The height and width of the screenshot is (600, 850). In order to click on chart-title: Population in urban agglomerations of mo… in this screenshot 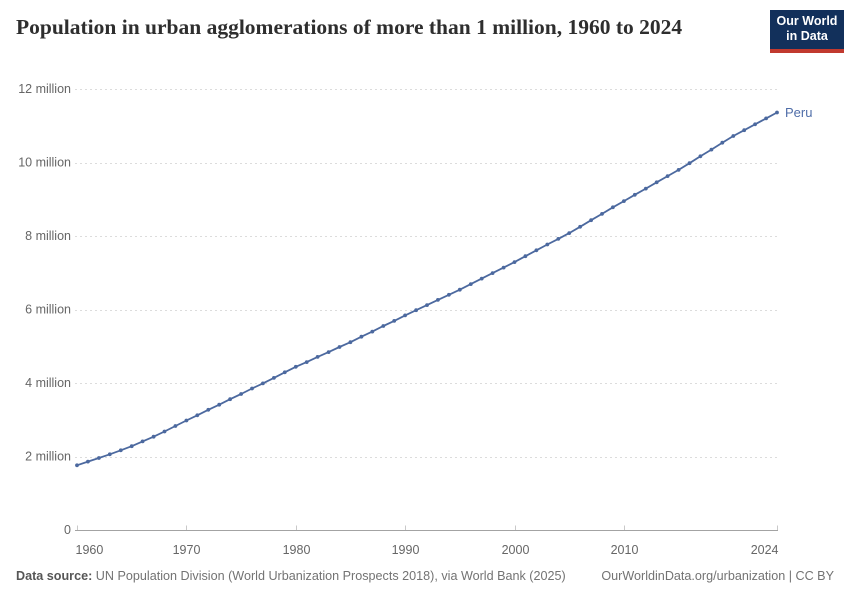, I will do `click(349, 27)`.